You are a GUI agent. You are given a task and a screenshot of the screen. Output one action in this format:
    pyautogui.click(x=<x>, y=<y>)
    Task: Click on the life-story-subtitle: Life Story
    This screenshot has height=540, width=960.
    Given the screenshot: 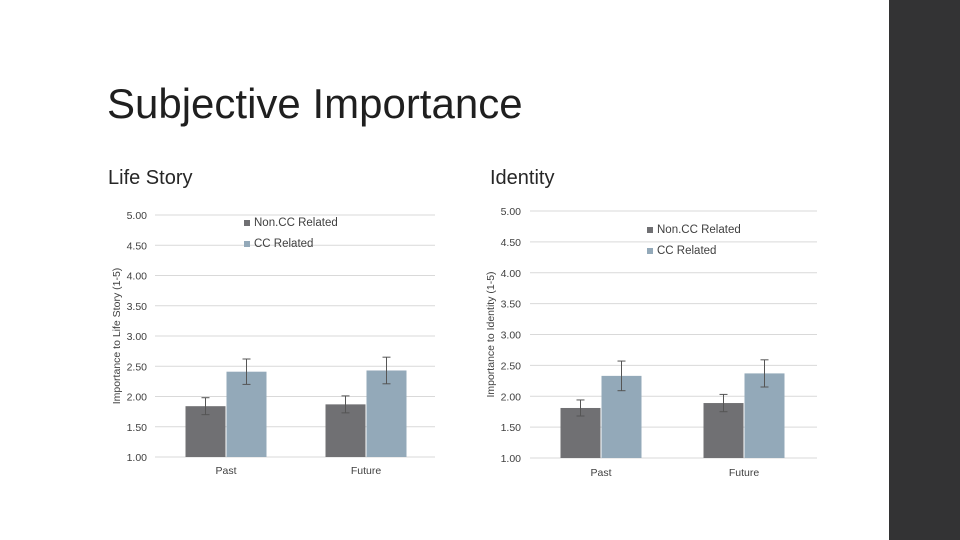 What is the action you would take?
    pyautogui.click(x=150, y=178)
    